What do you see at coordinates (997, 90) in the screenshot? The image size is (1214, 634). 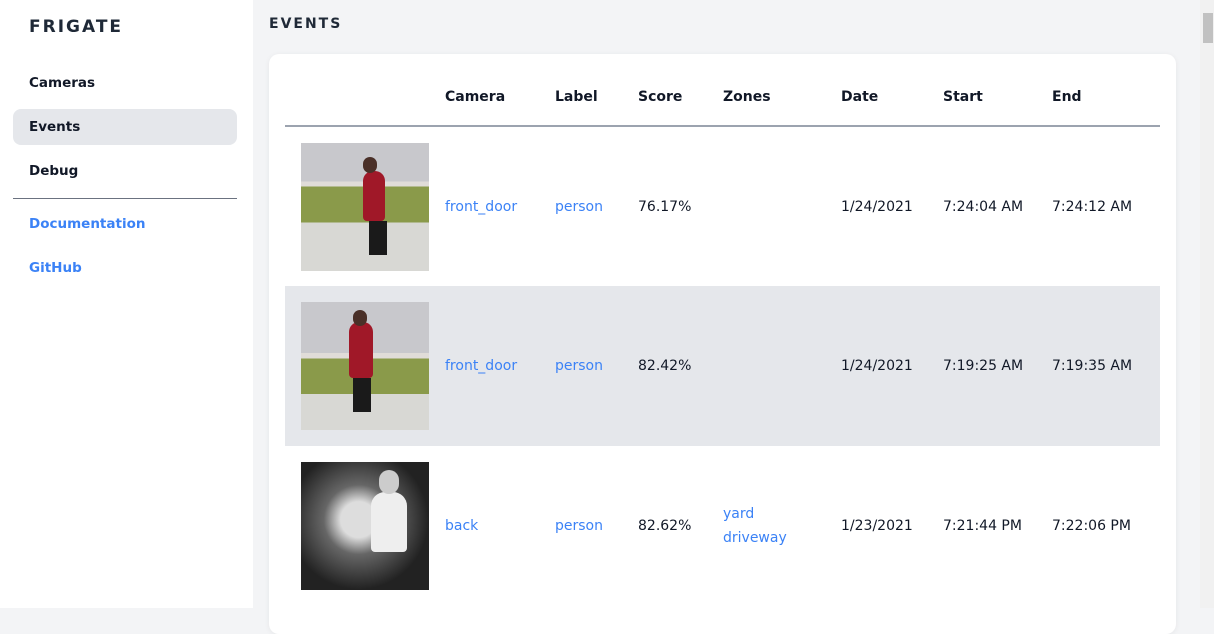 I see `header-start: Start` at bounding box center [997, 90].